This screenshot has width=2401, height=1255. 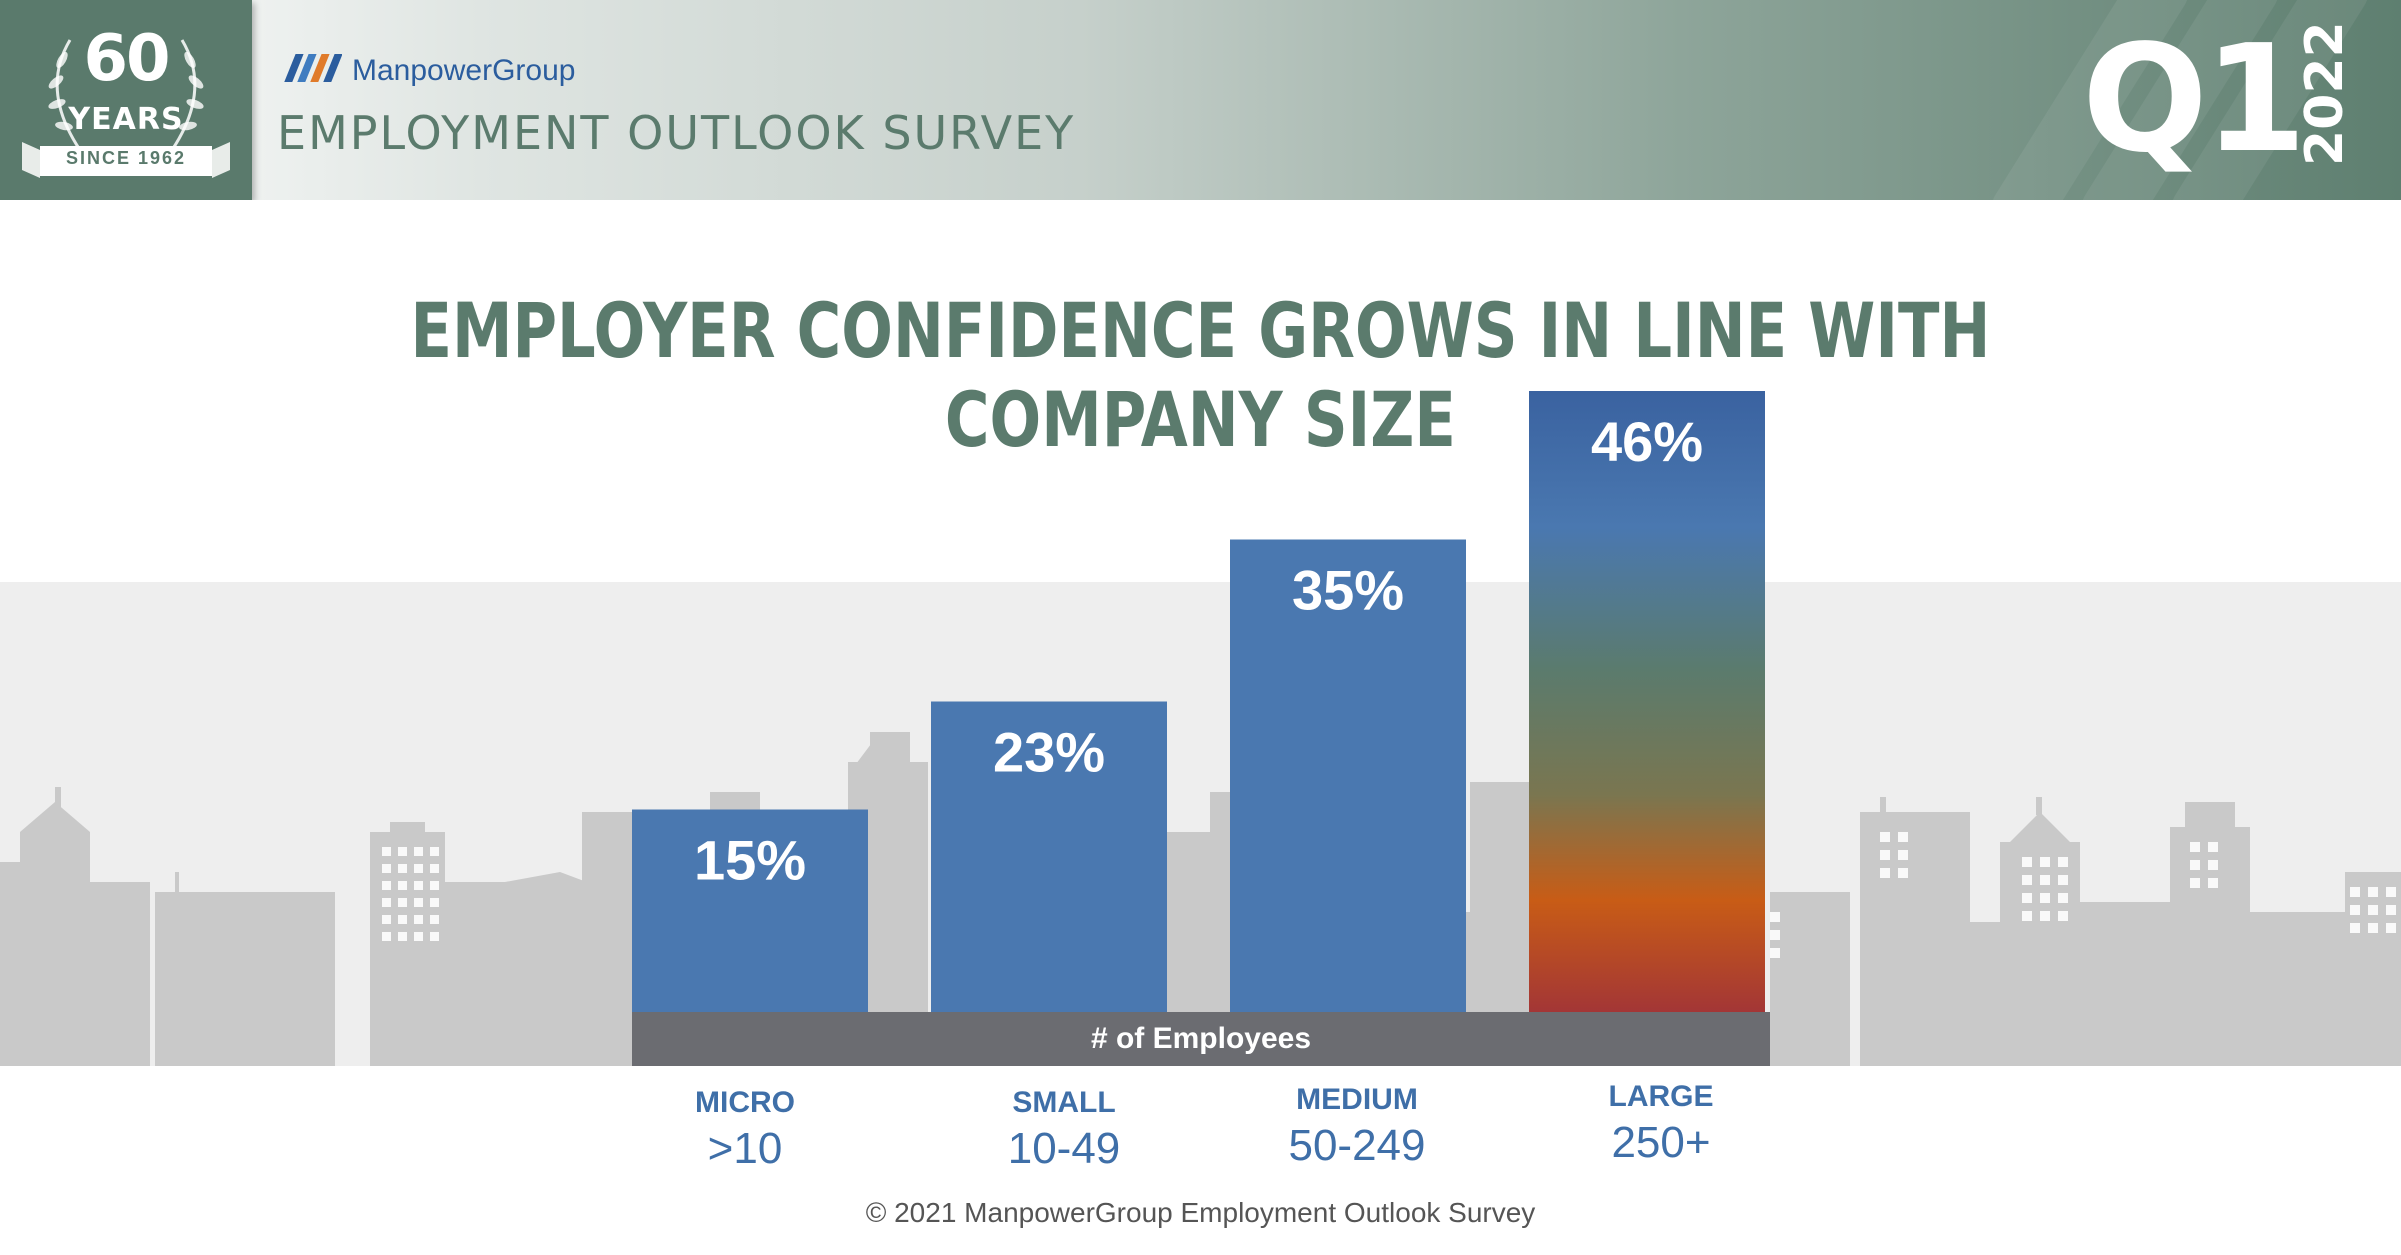 I want to click on category-label-large: LARGE 250+, so click(x=1661, y=1124).